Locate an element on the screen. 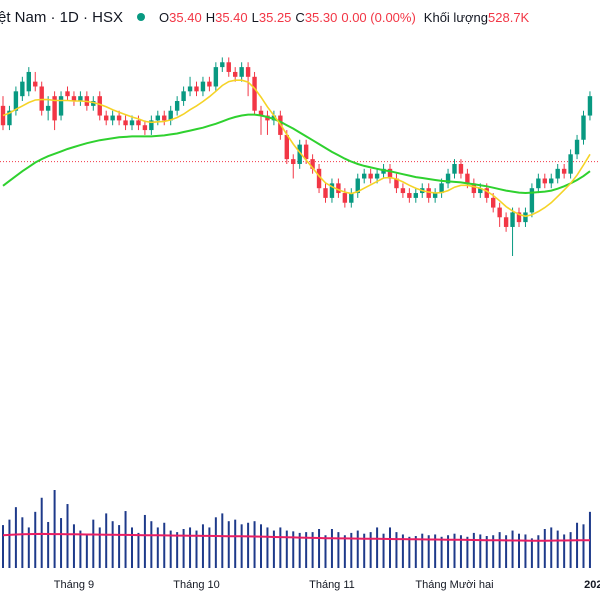 The height and width of the screenshot is (600, 600). open-label: O is located at coordinates (164, 17).